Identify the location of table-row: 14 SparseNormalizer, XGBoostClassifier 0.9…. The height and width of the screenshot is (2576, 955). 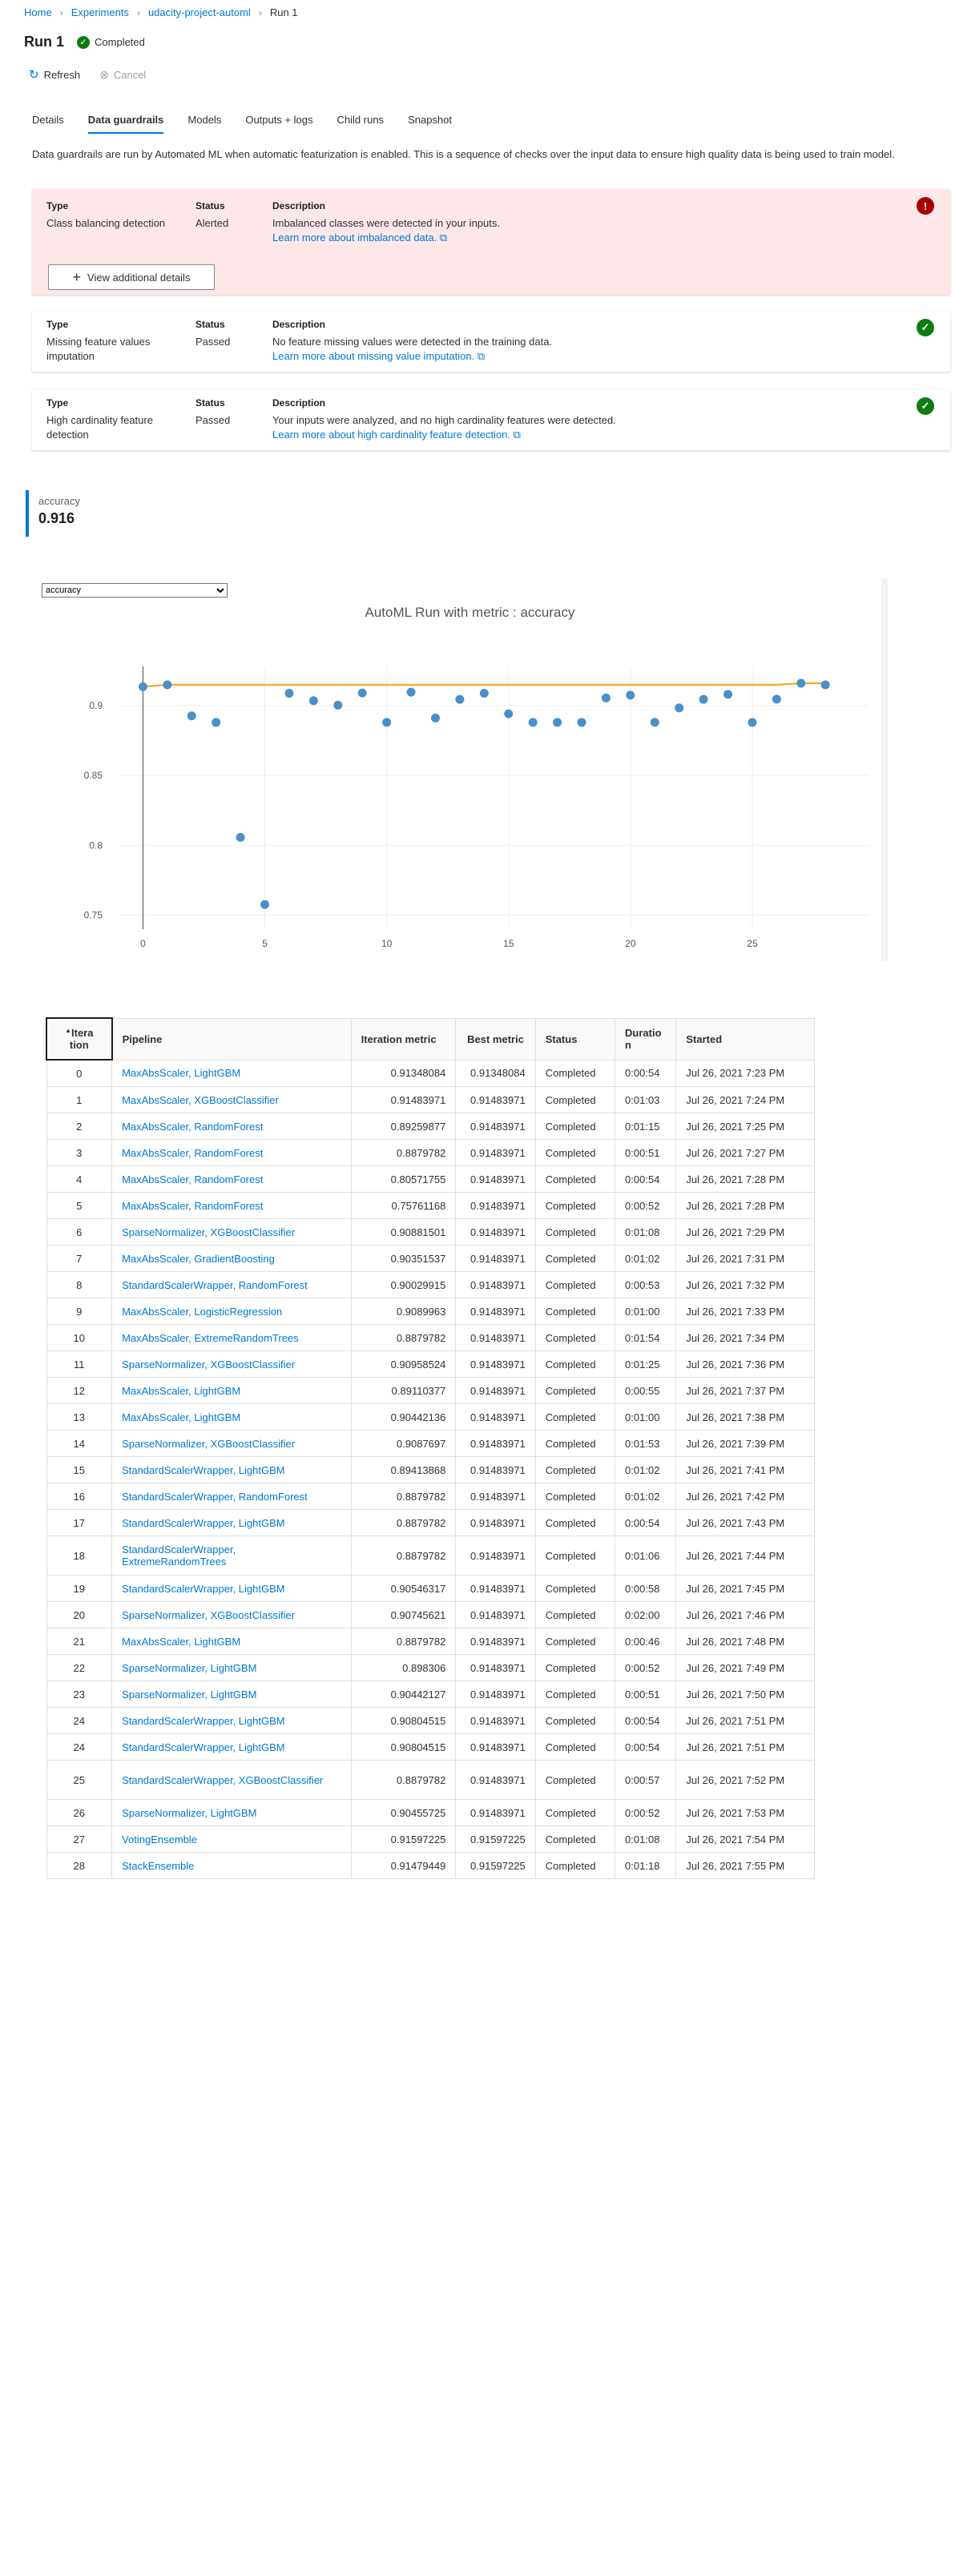
(430, 1444).